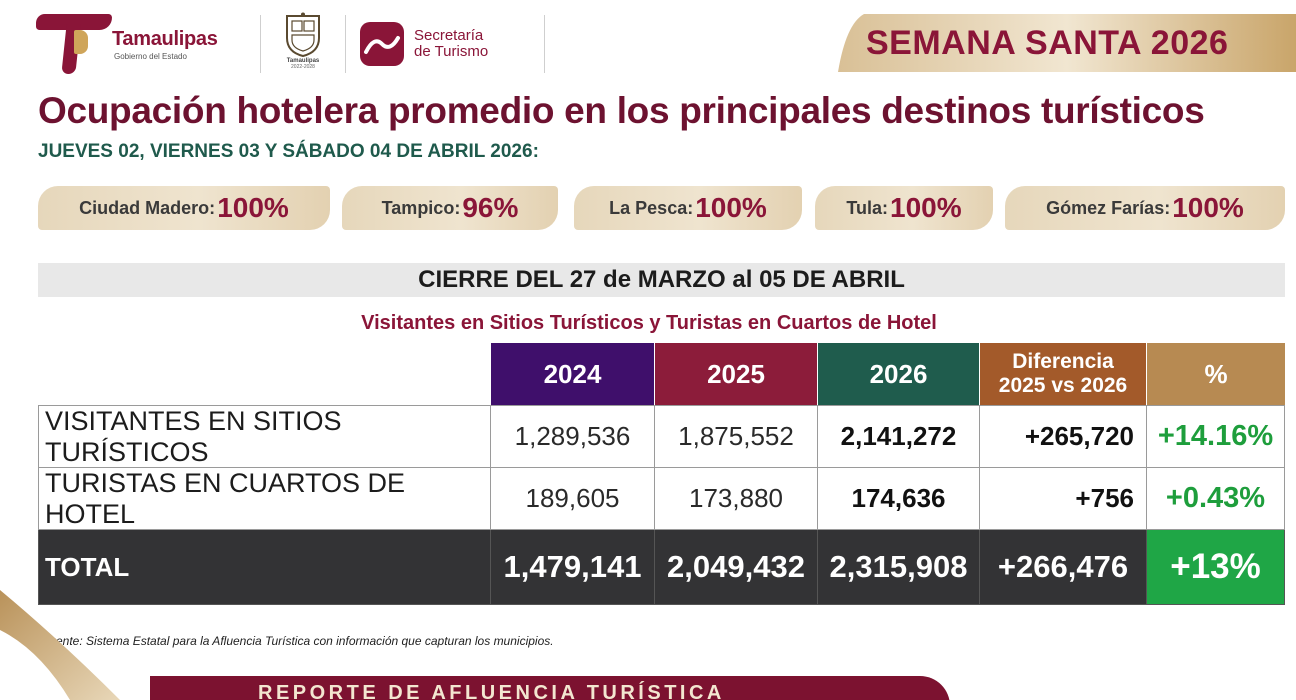 This screenshot has width=1296, height=700. What do you see at coordinates (1063, 361) in the screenshot?
I see `header-difference-line1: Diferencia` at bounding box center [1063, 361].